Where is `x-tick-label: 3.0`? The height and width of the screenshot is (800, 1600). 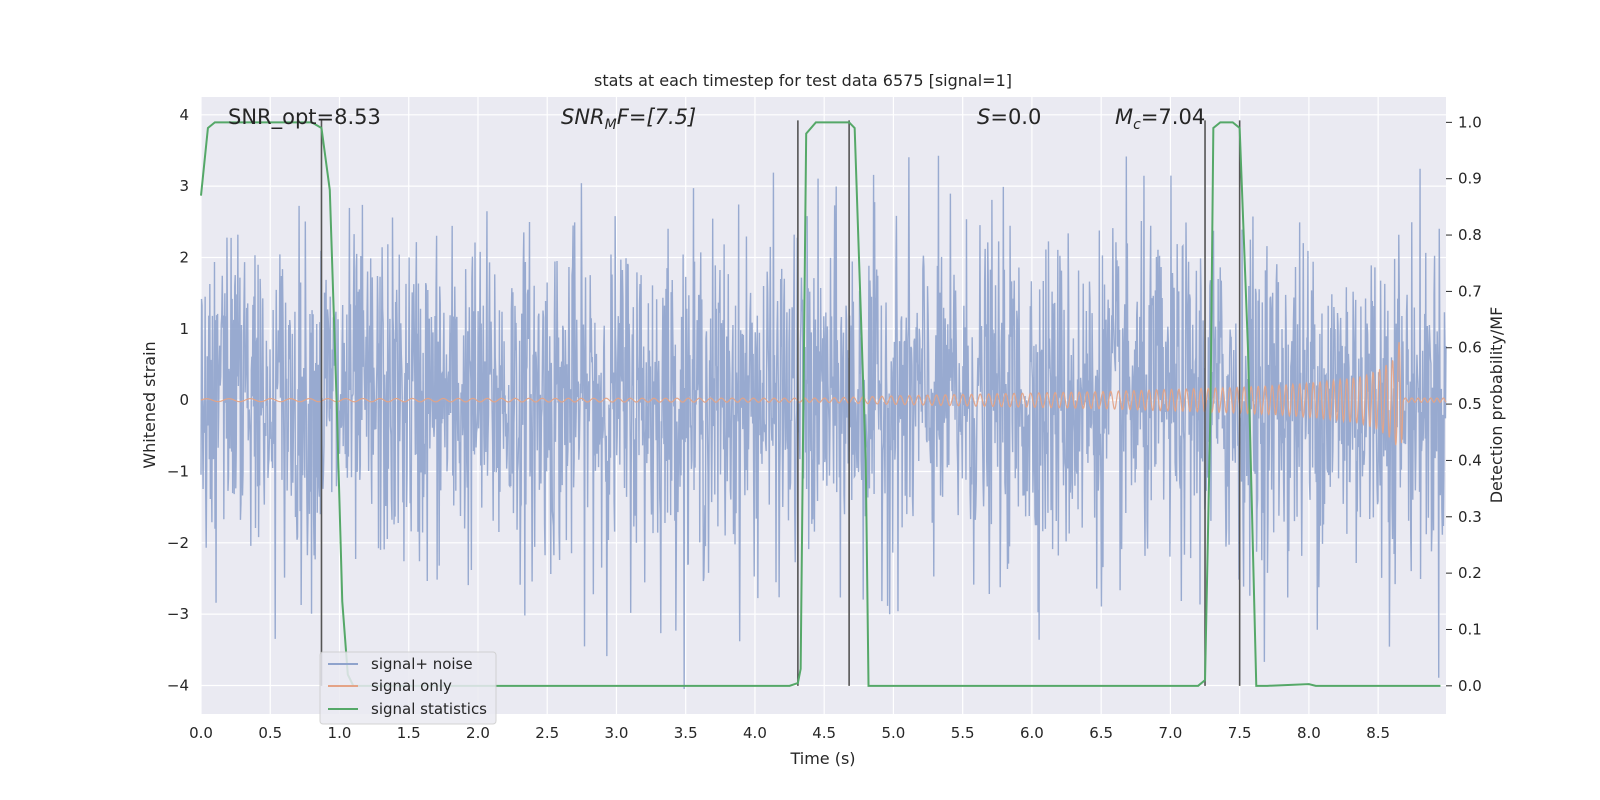
x-tick-label: 3.0 is located at coordinates (617, 733).